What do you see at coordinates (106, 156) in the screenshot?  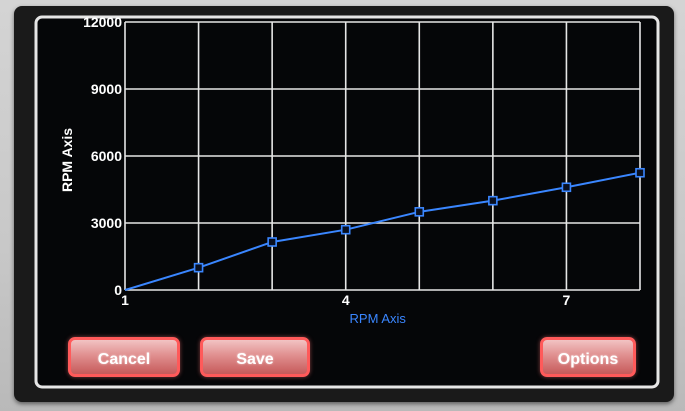 I see `y-tick-label: 6000` at bounding box center [106, 156].